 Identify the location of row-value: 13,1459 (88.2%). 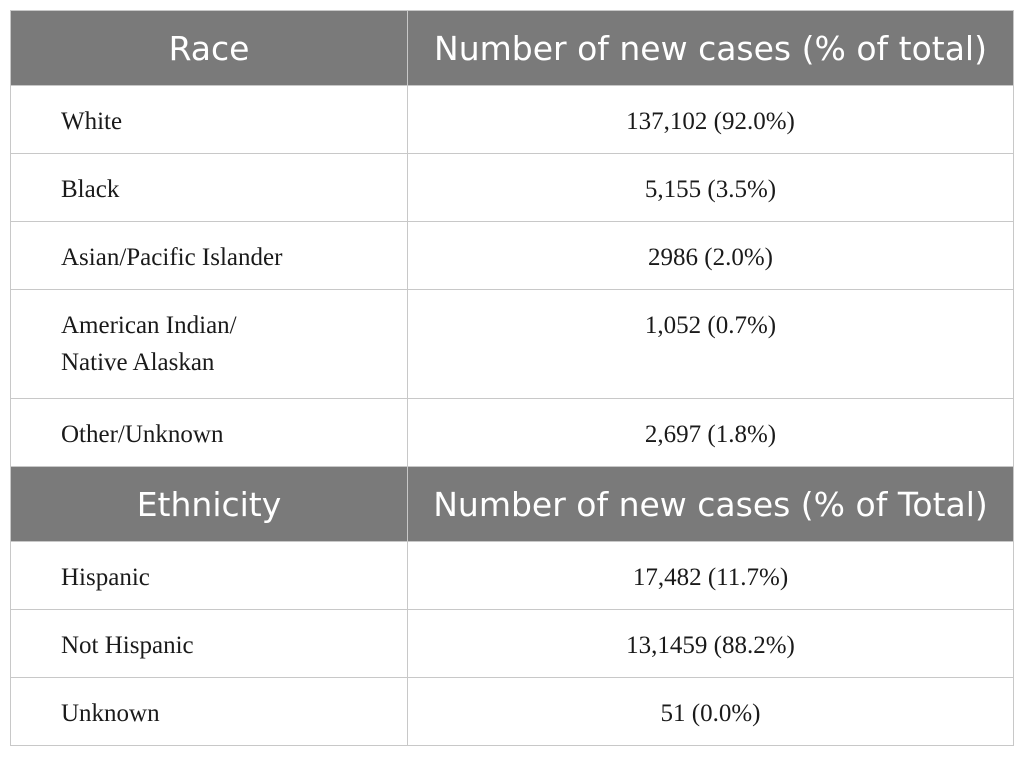
(710, 643).